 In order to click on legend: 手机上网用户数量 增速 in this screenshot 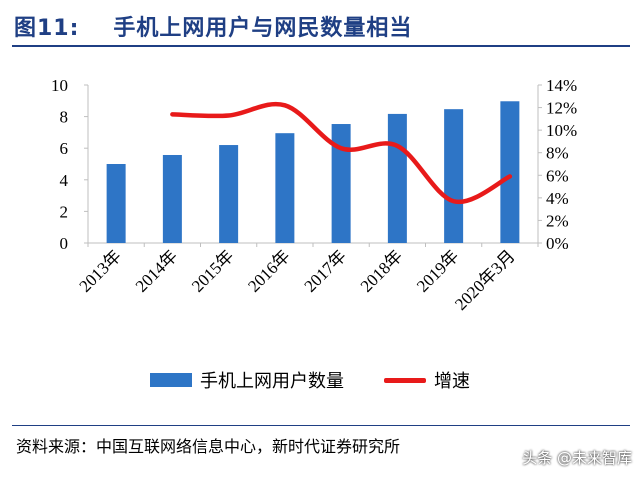, I will do `click(310, 380)`.